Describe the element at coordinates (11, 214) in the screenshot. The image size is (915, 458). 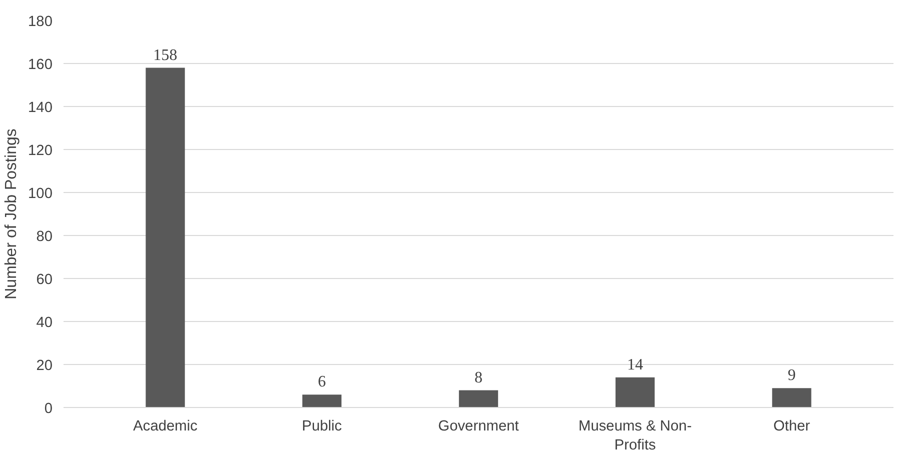
I see `y-axis-title: Number of Job Postings` at that location.